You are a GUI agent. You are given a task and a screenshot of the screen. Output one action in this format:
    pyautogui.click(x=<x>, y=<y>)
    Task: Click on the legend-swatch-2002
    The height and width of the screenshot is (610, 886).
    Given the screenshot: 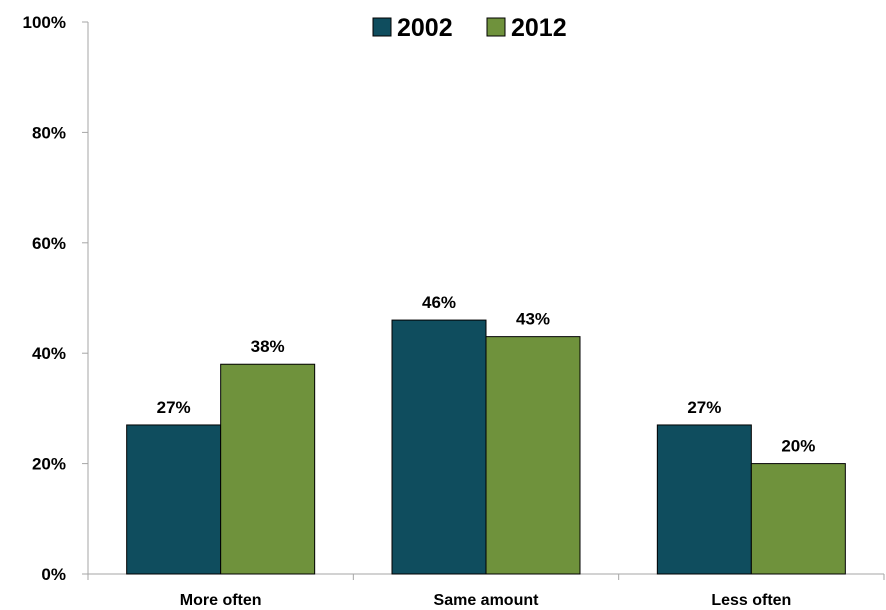 What is the action you would take?
    pyautogui.click(x=382, y=27)
    